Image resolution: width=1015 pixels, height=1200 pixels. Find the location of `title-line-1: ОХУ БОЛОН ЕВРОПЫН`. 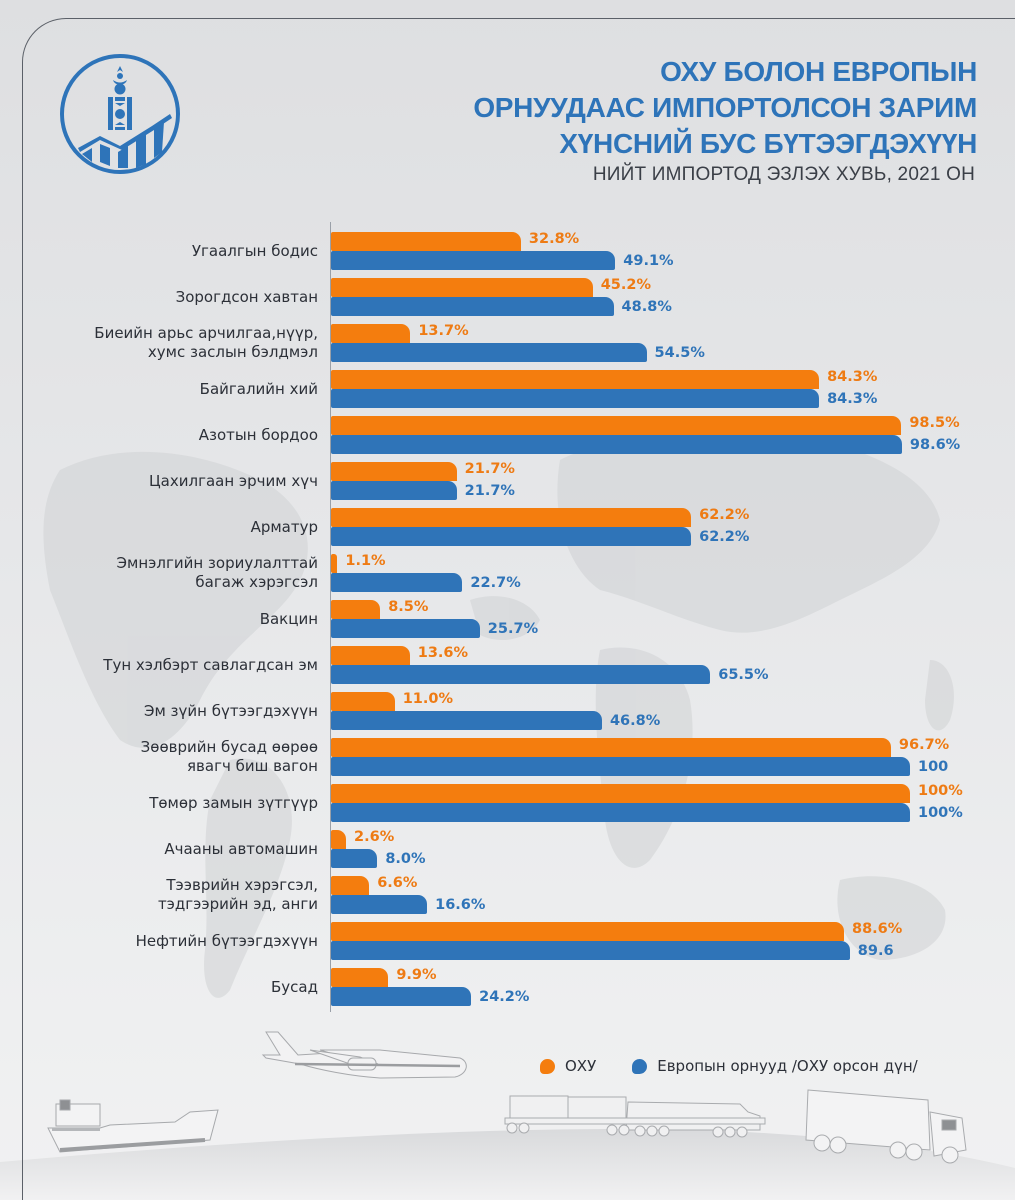

title-line-1: ОХУ БОЛОН ЕВРОПЫН is located at coordinates (818, 71).